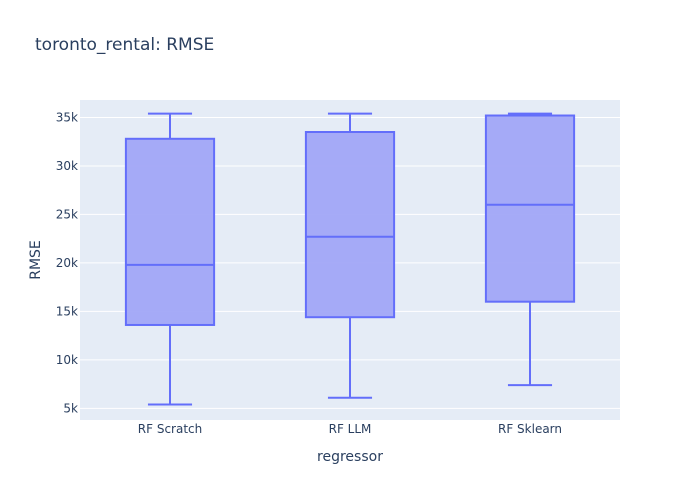  What do you see at coordinates (170, 429) in the screenshot?
I see `x-tick-label: RF Scratch` at bounding box center [170, 429].